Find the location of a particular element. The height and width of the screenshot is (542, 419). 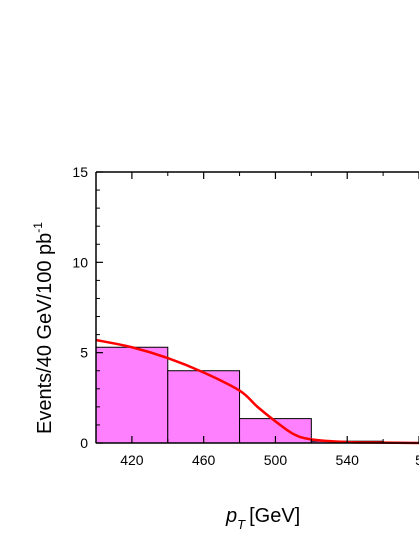

x-tick-label-4: 540 is located at coordinates (348, 460).